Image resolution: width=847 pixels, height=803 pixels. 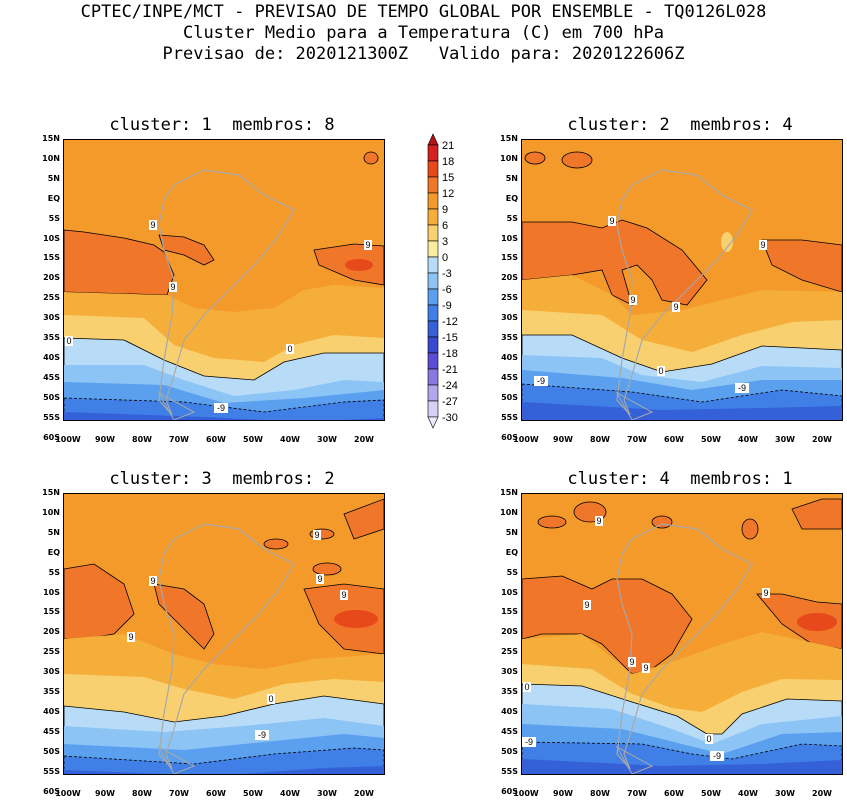 I want to click on colorbar-tick-label: -9, so click(x=447, y=306).